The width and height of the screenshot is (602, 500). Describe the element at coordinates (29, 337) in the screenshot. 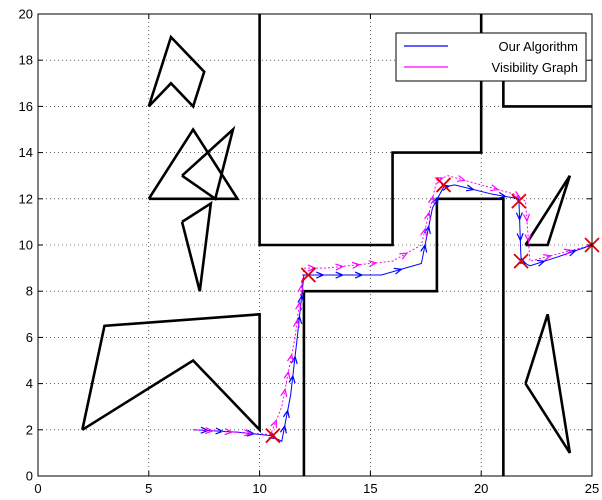

I see `y-tick-label: 6` at that location.